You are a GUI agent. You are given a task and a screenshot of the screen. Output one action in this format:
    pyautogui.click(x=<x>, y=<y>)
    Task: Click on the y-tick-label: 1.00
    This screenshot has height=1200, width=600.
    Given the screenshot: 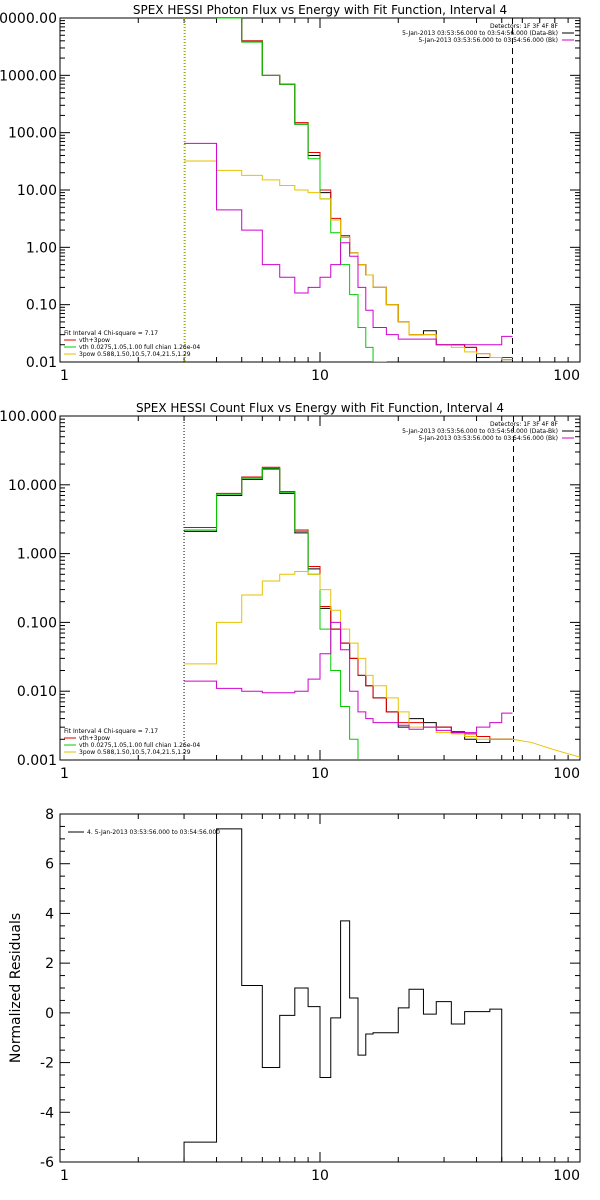 What is the action you would take?
    pyautogui.click(x=41, y=248)
    